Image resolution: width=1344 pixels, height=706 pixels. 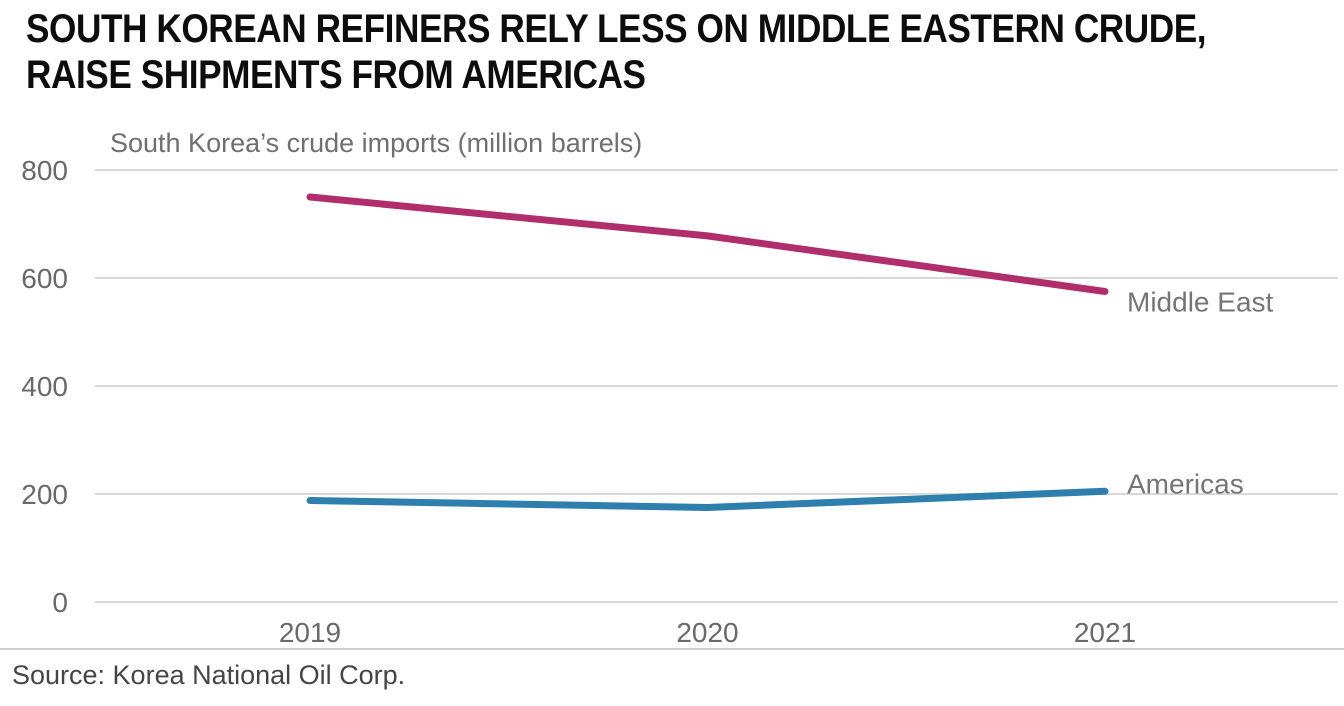 What do you see at coordinates (44, 494) in the screenshot?
I see `y-tick-label: 200` at bounding box center [44, 494].